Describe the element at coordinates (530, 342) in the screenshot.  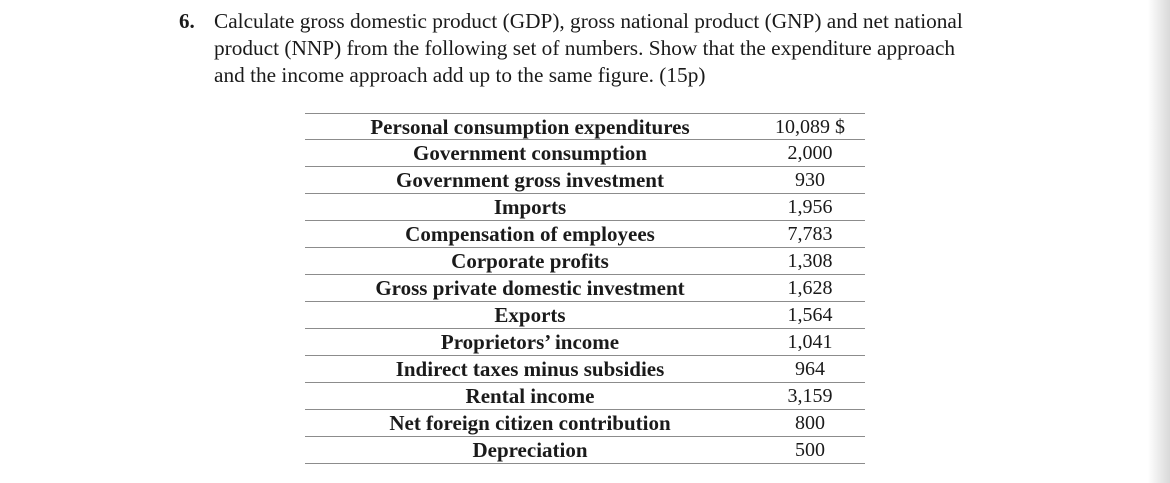
I see `row-label: Proprietors’ income` at that location.